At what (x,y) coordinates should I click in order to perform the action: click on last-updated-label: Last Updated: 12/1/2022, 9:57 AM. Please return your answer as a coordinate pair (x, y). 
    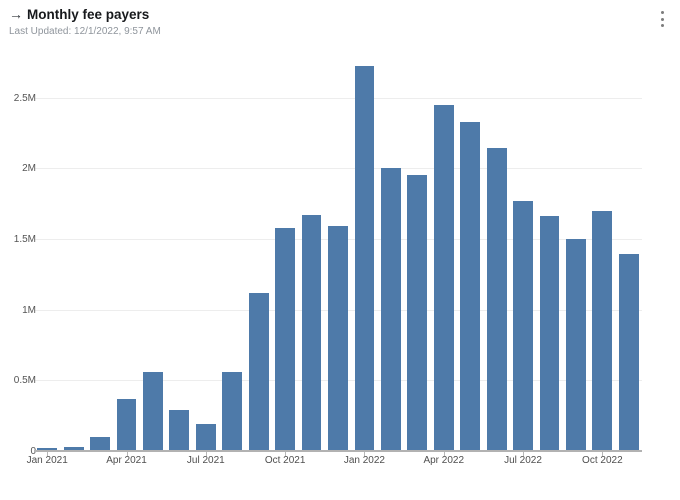
    Looking at the image, I should click on (85, 31).